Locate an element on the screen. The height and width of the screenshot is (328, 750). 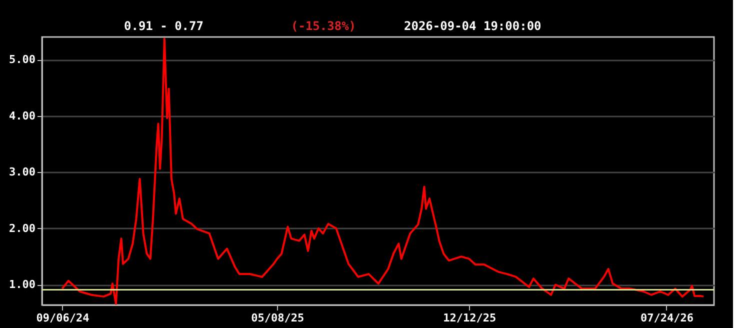
x-tick-label: 09/06/24 is located at coordinates (63, 318).